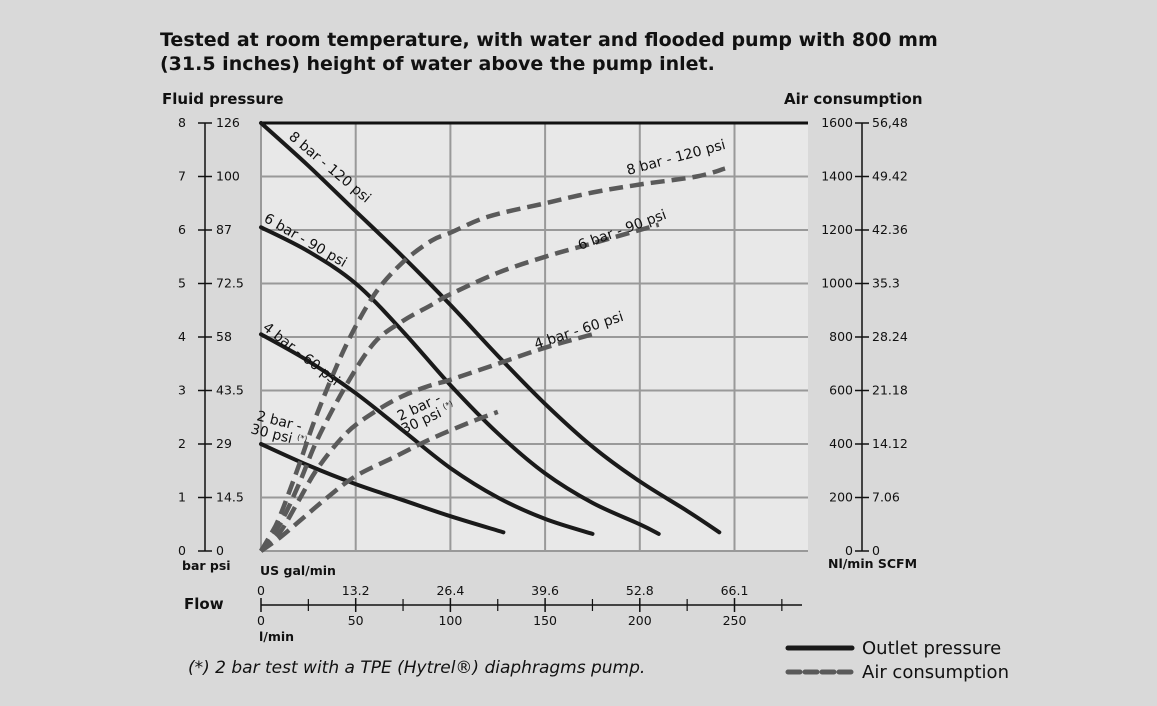 This screenshot has width=1157, height=706. What do you see at coordinates (853, 99) in the screenshot?
I see `right-axis-title: Air consumption` at bounding box center [853, 99].